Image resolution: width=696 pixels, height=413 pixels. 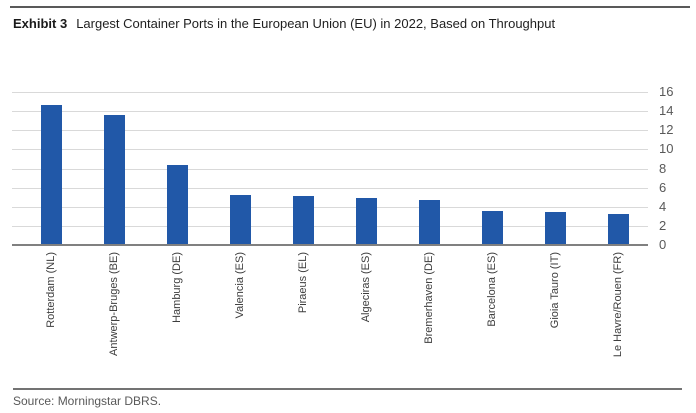 What do you see at coordinates (663, 225) in the screenshot?
I see `y-tick-label-2: 2` at bounding box center [663, 225].